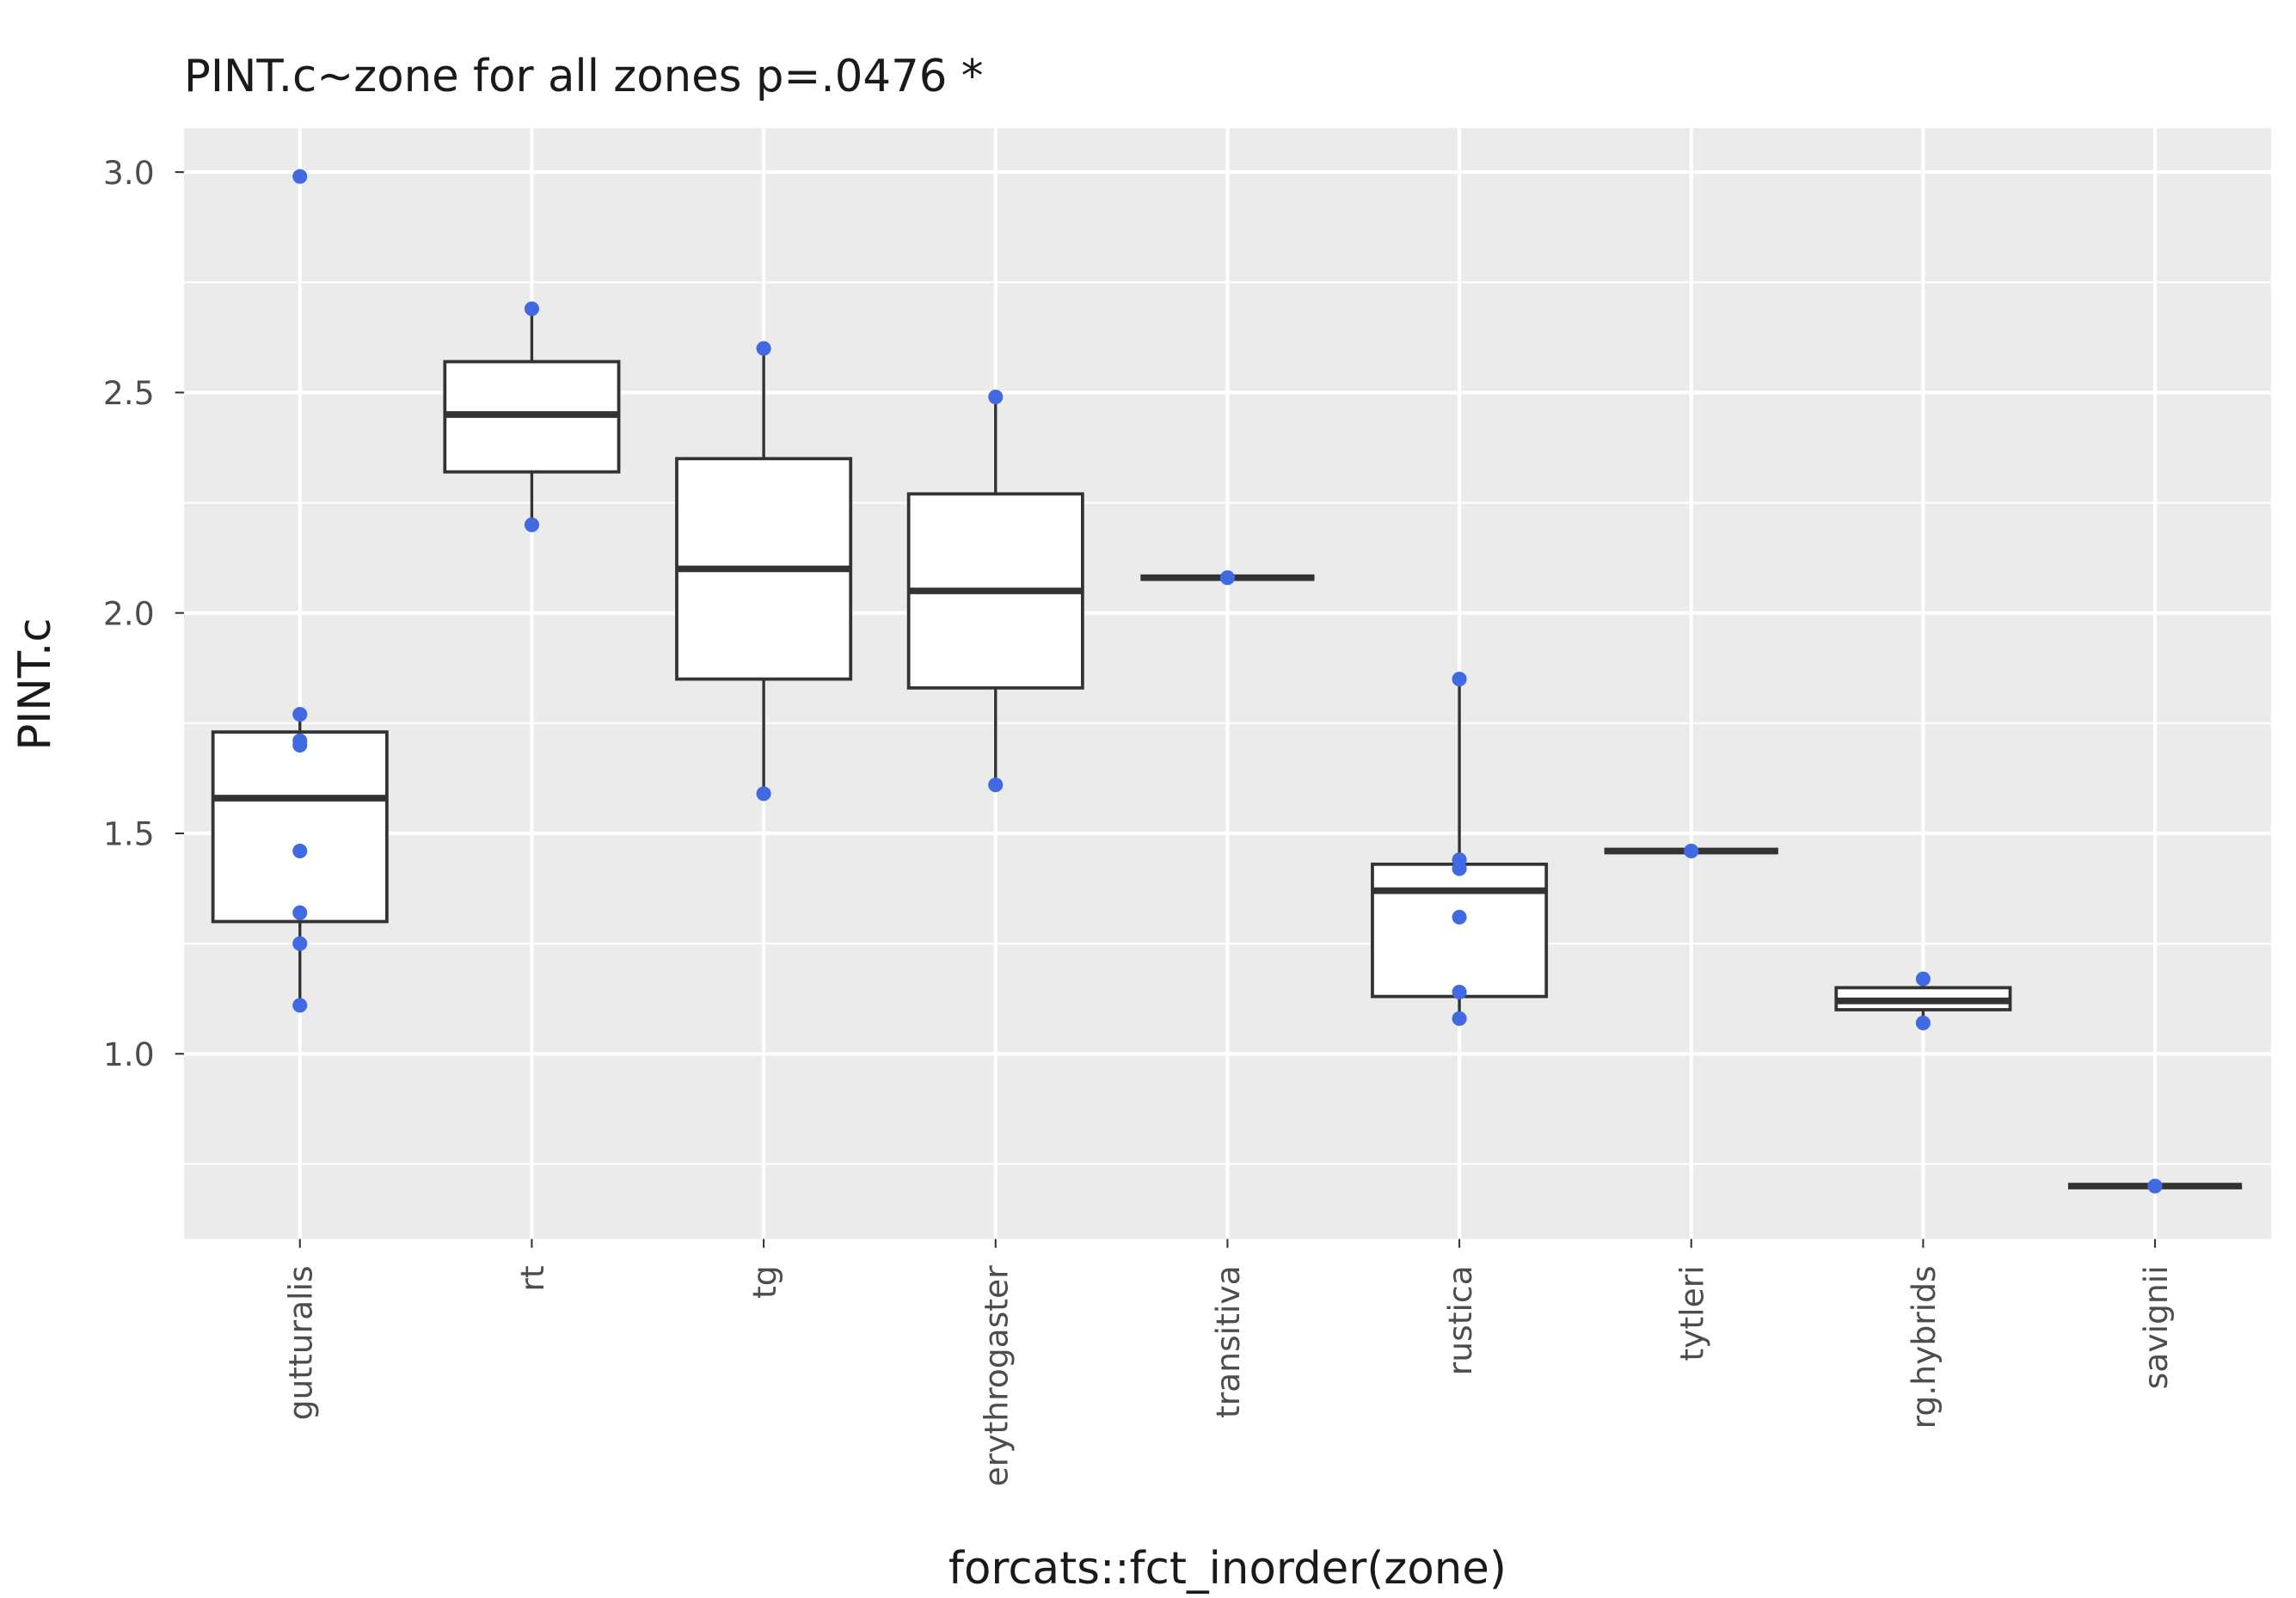  Describe the element at coordinates (583, 76) in the screenshot. I see `chart-title: PINT.c~zone for all zones p=.0476 *` at that location.